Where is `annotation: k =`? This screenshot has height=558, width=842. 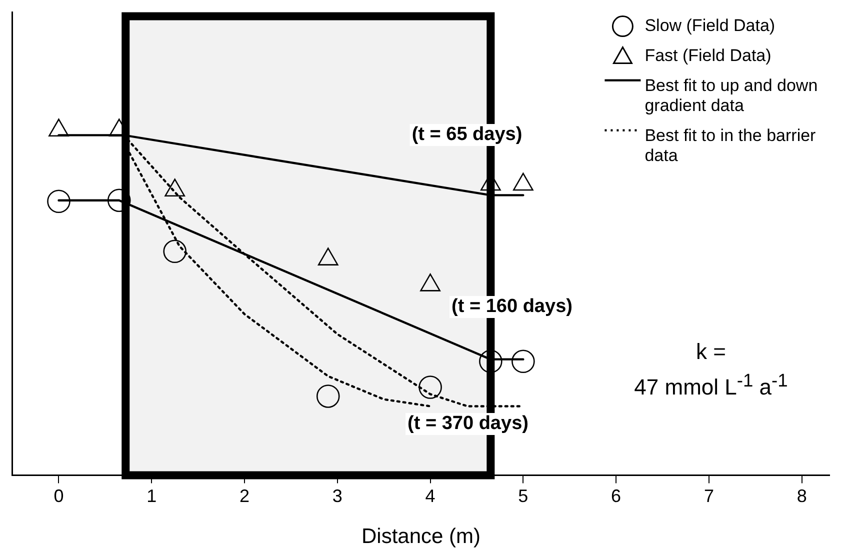
annotation: k = is located at coordinates (711, 352).